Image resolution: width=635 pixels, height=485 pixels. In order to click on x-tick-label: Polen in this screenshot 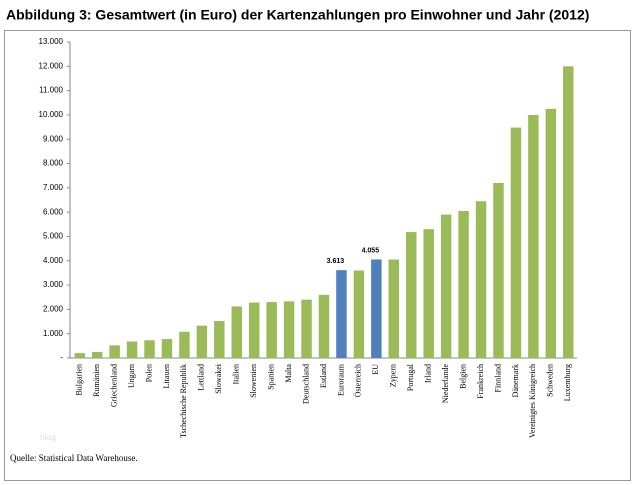, I will do `click(148, 373)`.